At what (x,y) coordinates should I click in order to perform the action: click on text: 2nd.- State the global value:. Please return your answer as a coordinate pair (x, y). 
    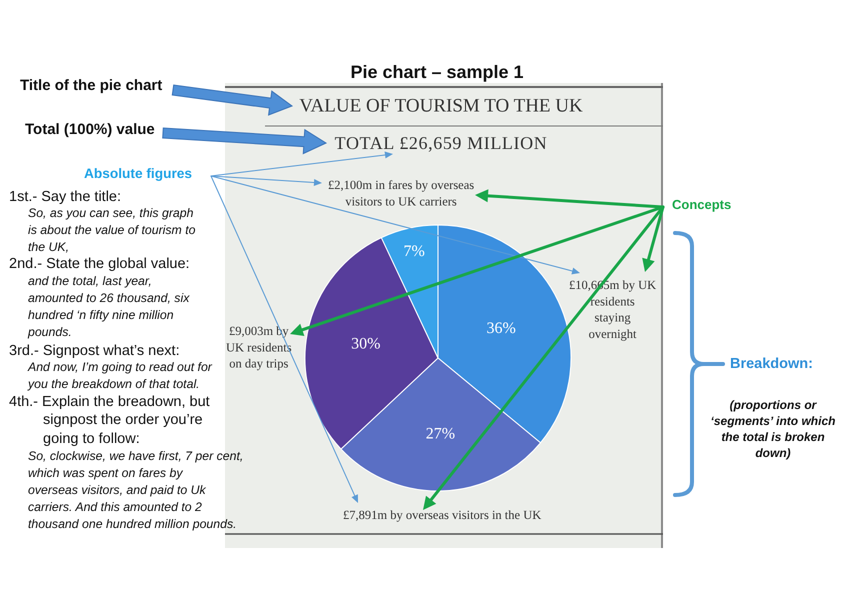
    Looking at the image, I should click on (99, 264).